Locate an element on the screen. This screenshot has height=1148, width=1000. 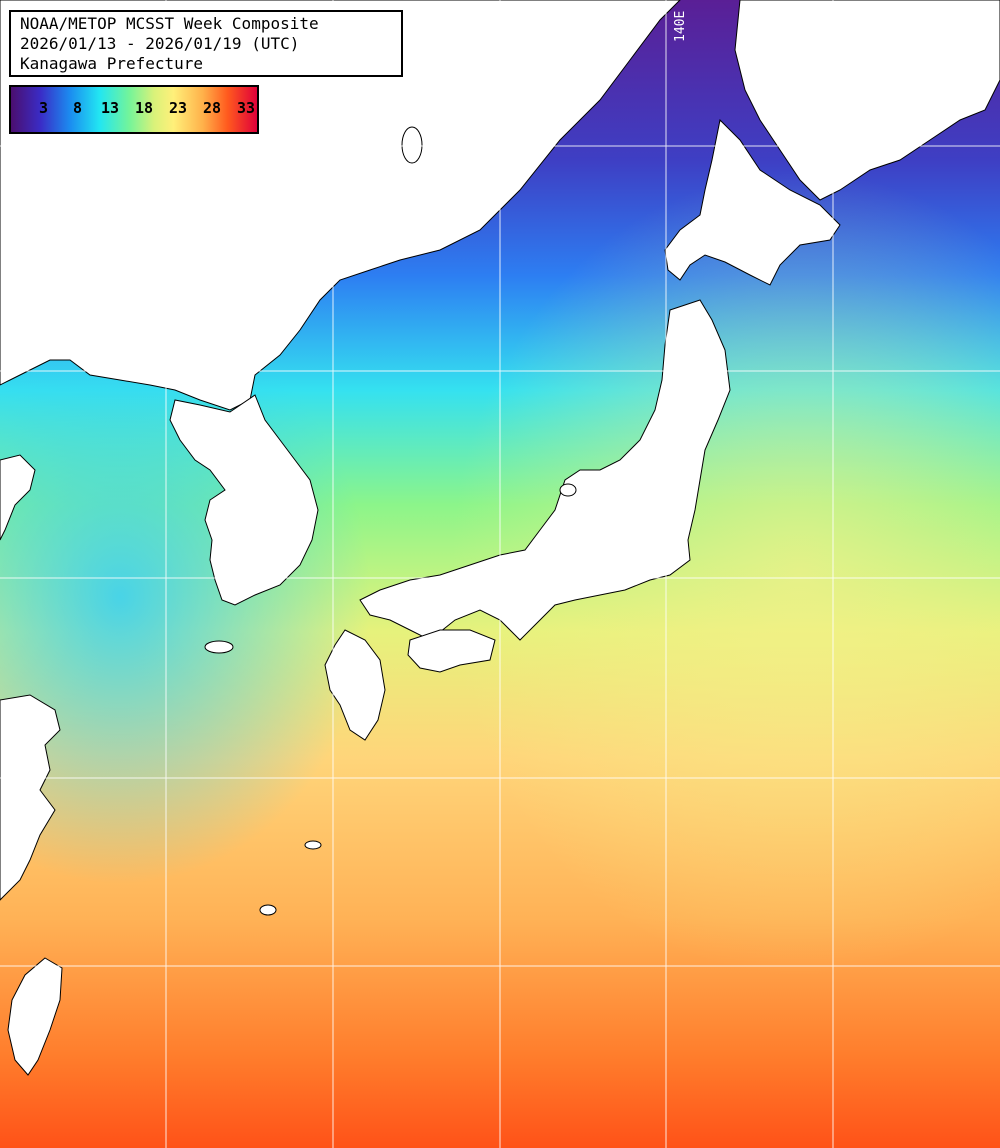
land-shikoku is located at coordinates (451, 651).